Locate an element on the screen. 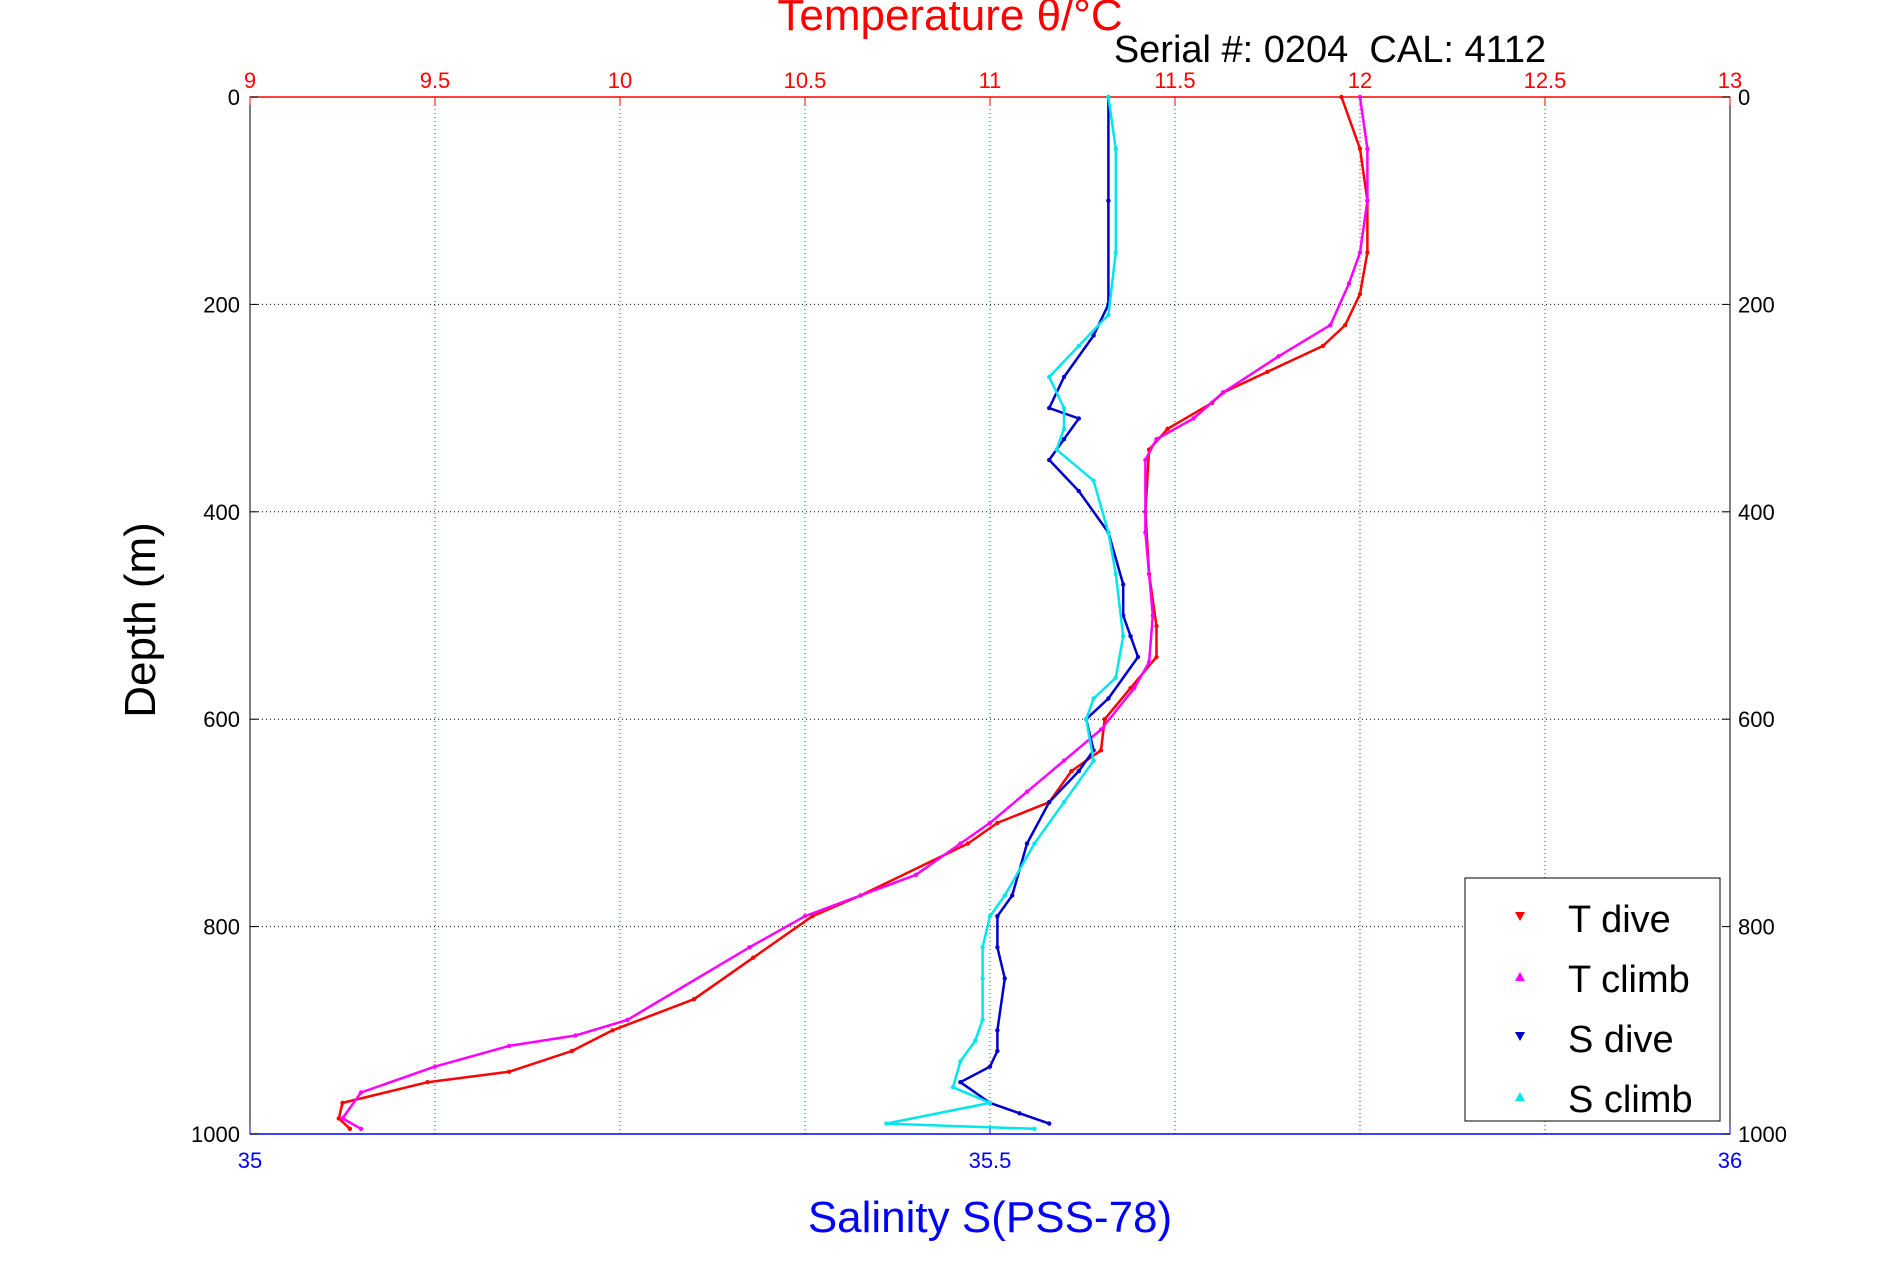 The width and height of the screenshot is (1891, 1262). temperature-tick-label: 11.5 is located at coordinates (1174, 80).